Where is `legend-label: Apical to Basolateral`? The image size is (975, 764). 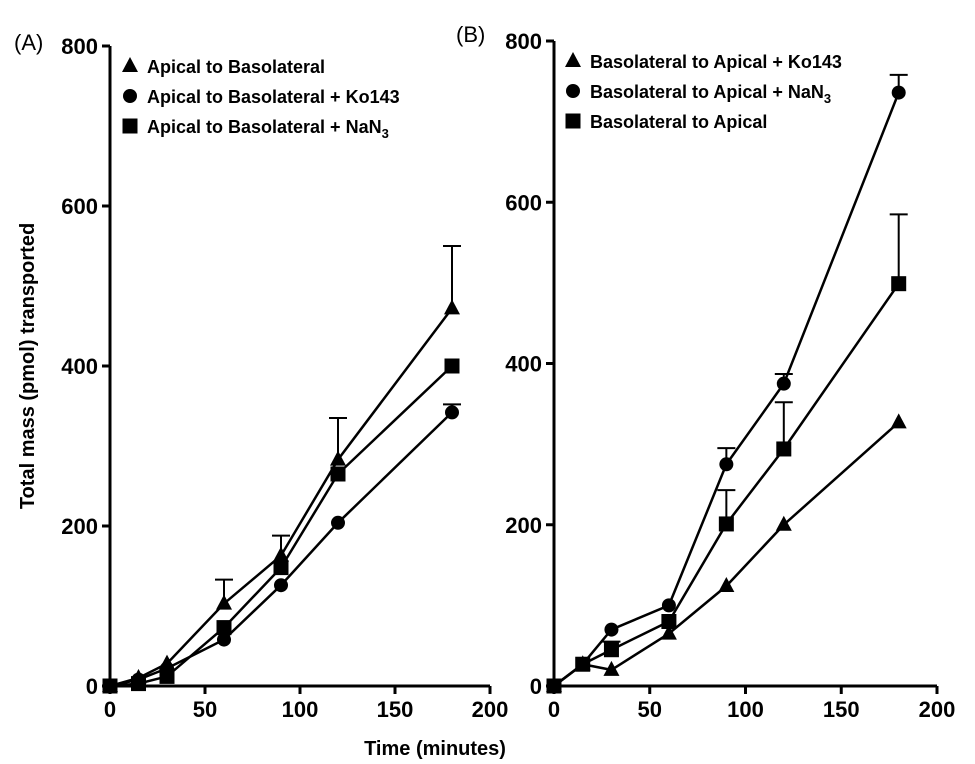
legend-label: Apical to Basolateral is located at coordinates (236, 67).